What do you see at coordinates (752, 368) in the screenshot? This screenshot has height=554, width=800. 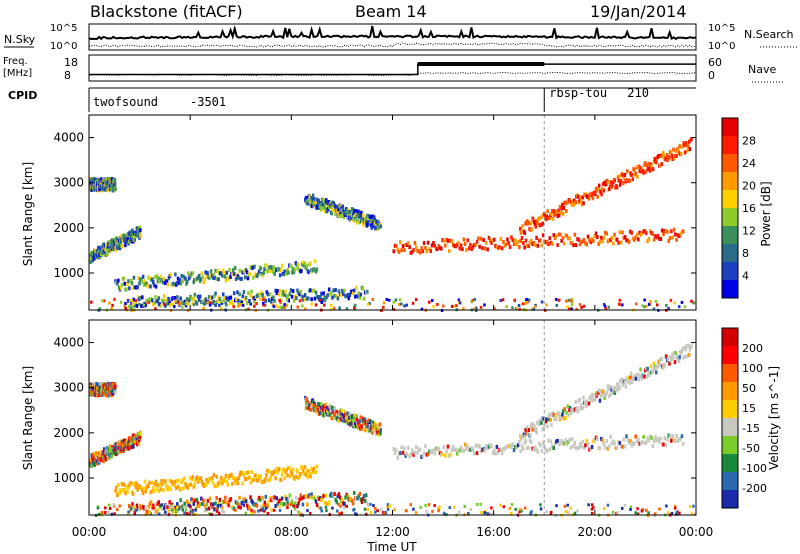 I see `colorbar-tick-label: 100` at bounding box center [752, 368].